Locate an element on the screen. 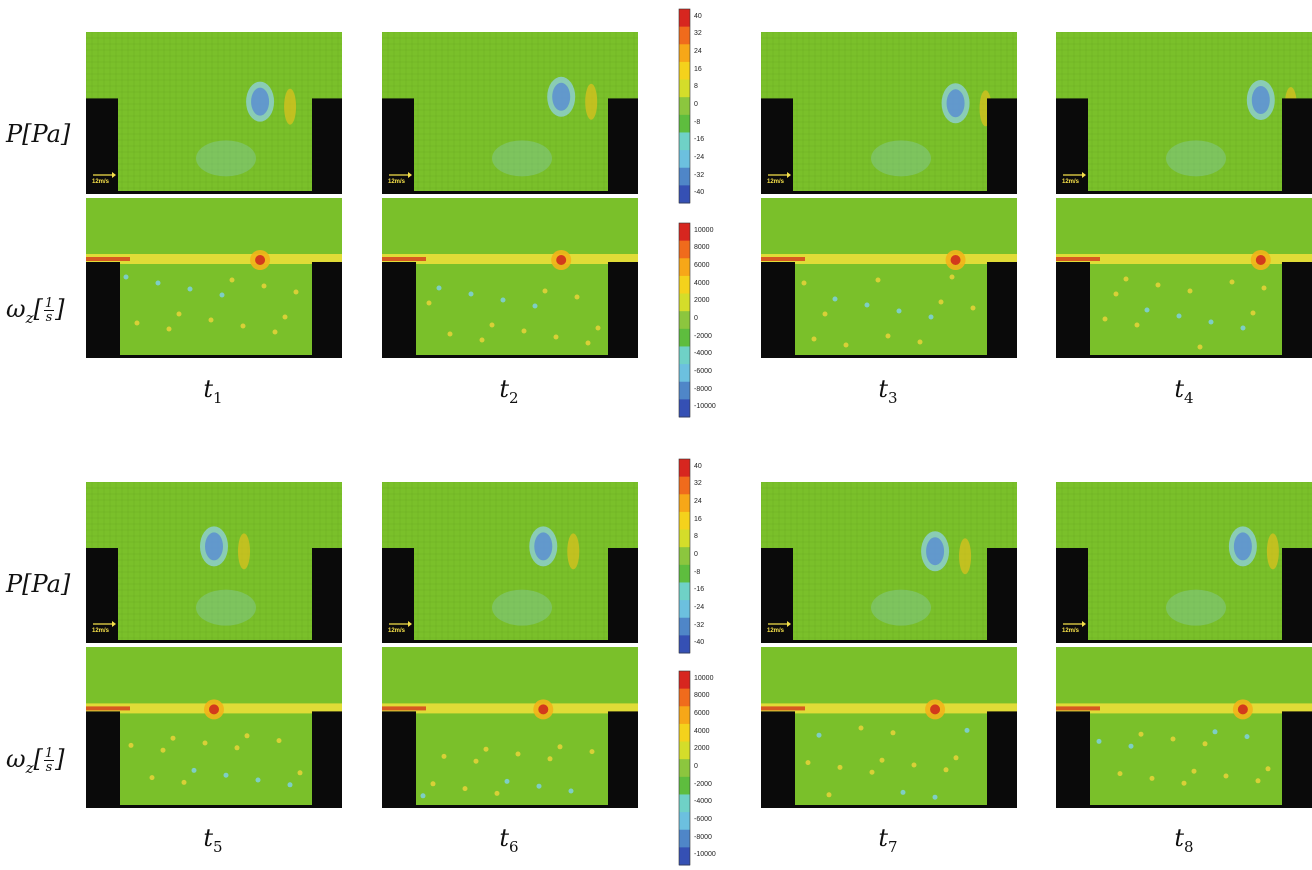 This screenshot has width=1312, height=870. colorbar-tick-label: 0 is located at coordinates (696, 318).